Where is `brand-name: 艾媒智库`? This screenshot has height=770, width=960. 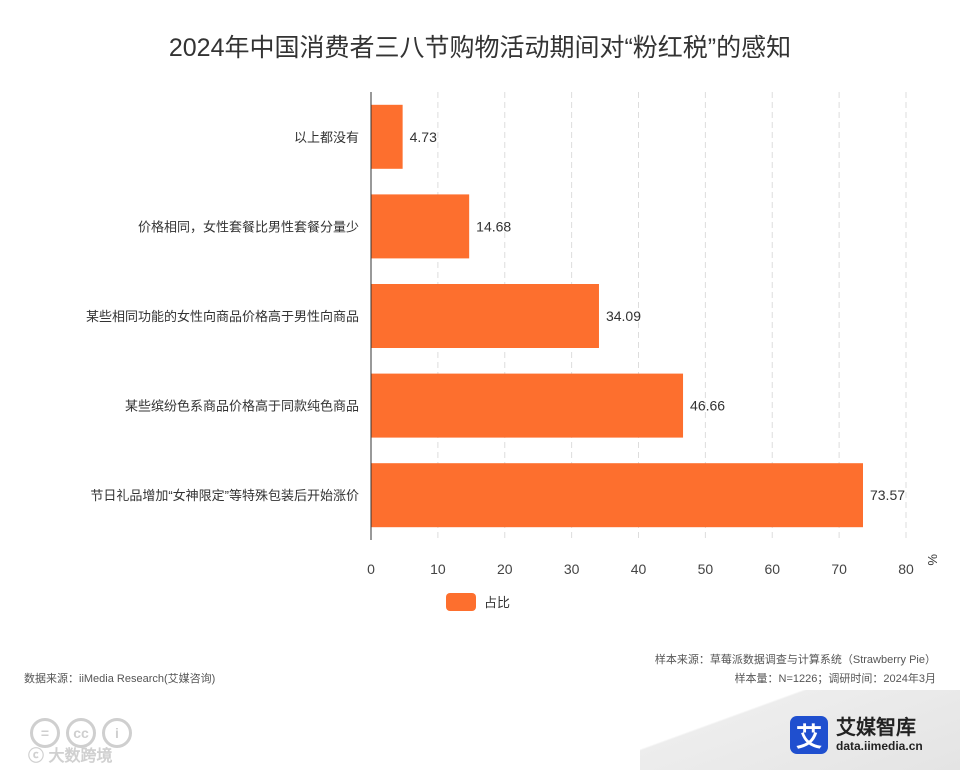
brand-name: 艾媒智库 is located at coordinates (876, 728).